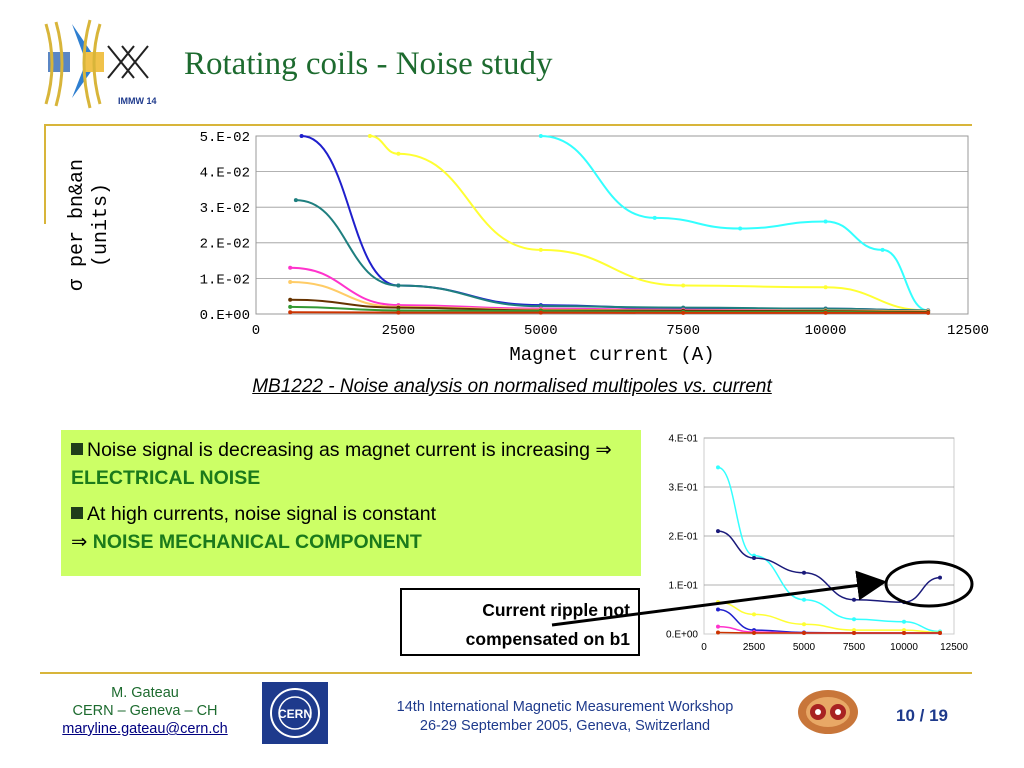  Describe the element at coordinates (225, 245) in the screenshot. I see `y-tick-label: 2.E-02` at that location.